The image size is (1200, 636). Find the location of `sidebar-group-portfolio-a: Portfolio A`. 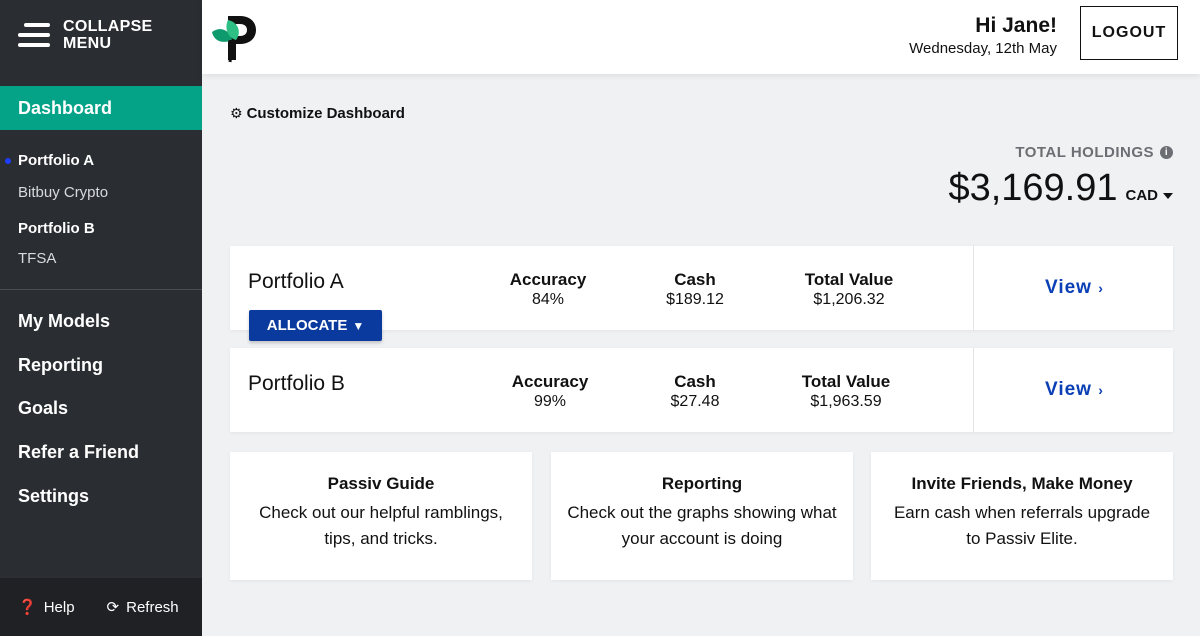

sidebar-group-portfolio-a: Portfolio A is located at coordinates (56, 160).